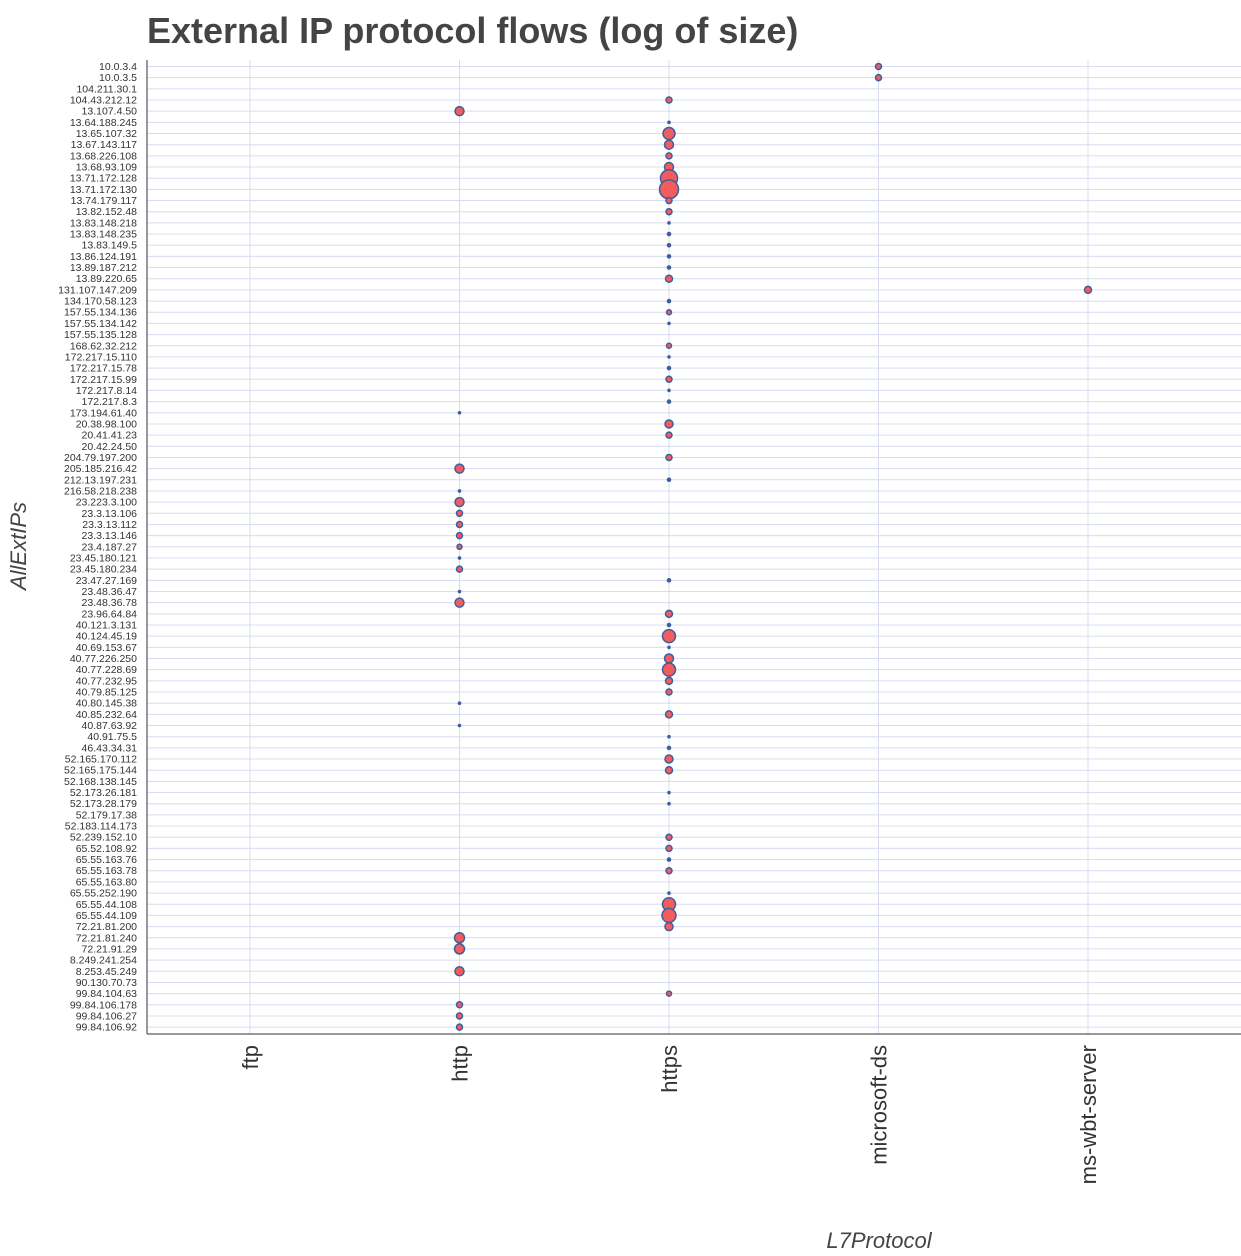  I want to click on y-tick-label: 99.84.106.92, so click(106, 1028).